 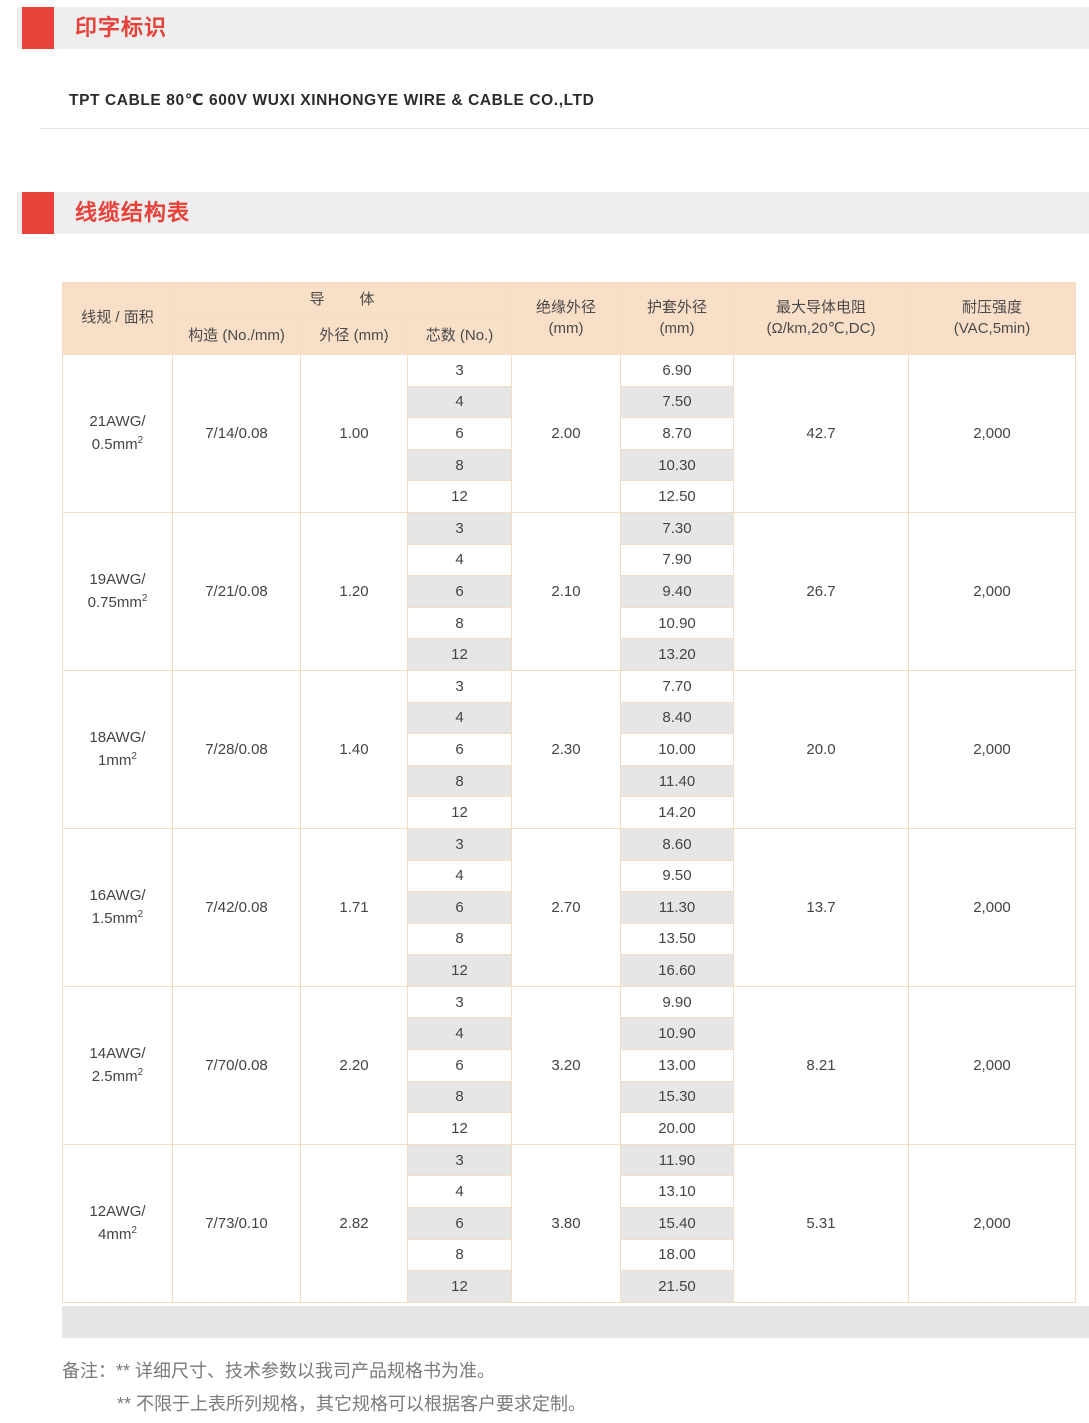 What do you see at coordinates (236, 591) in the screenshot?
I see `cell-construction: 7/21/0.08` at bounding box center [236, 591].